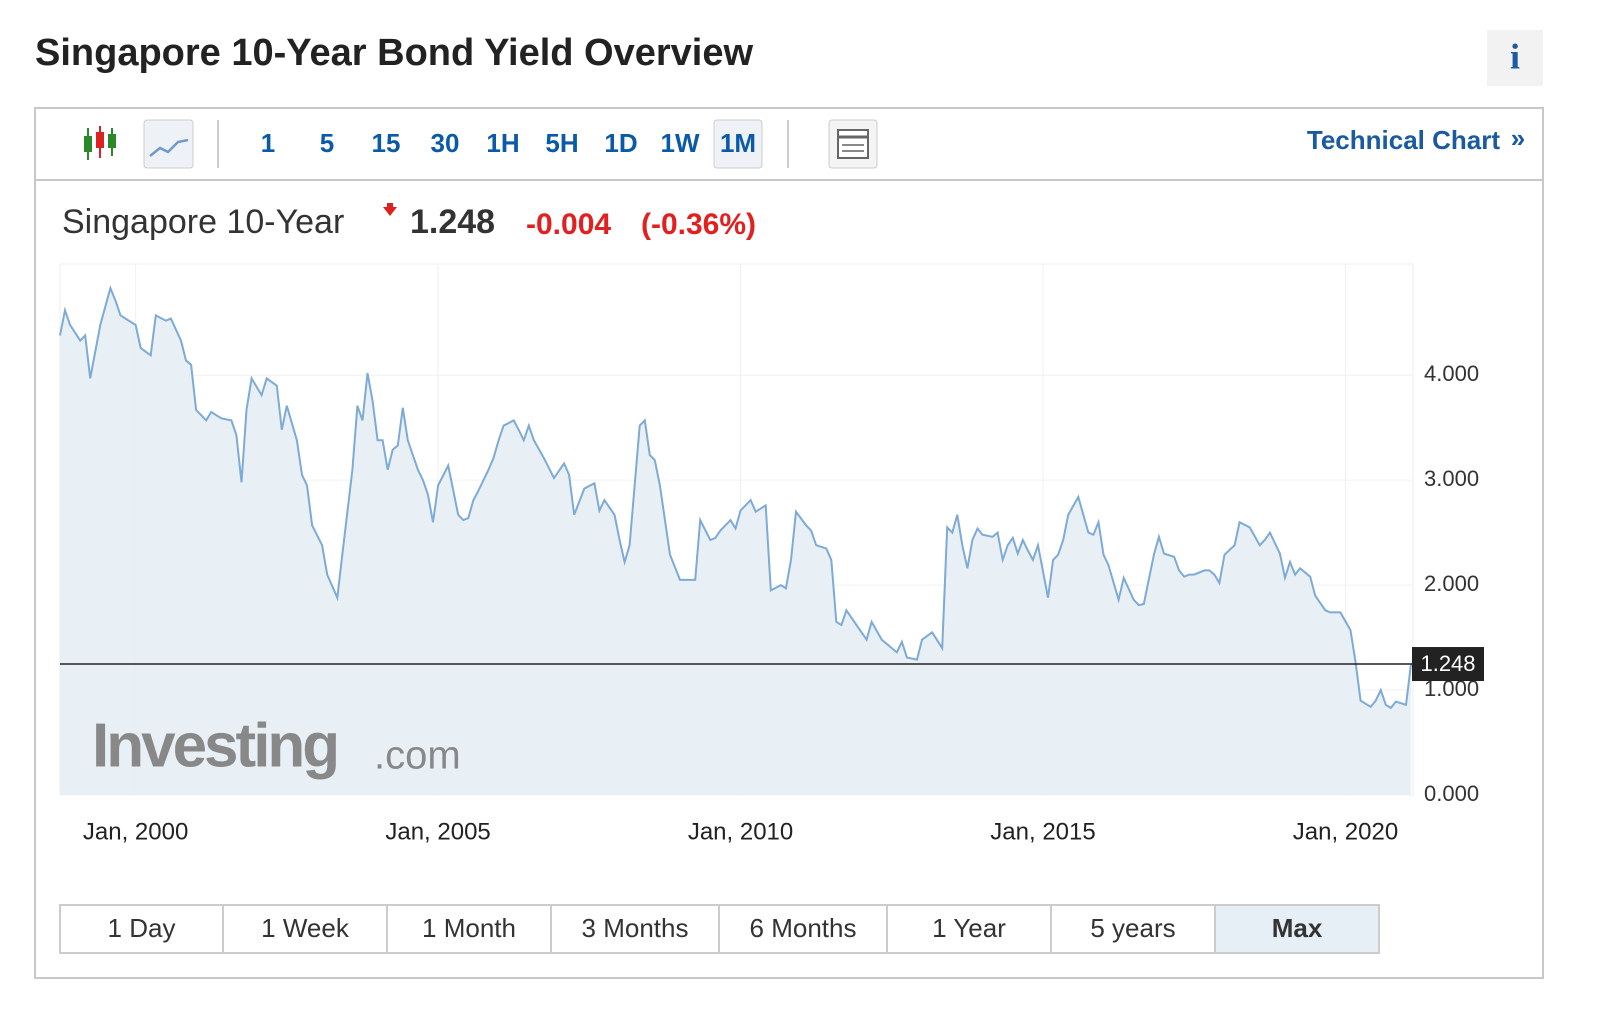 This screenshot has width=1600, height=1029. I want to click on range-label: 5 years, so click(1132, 928).